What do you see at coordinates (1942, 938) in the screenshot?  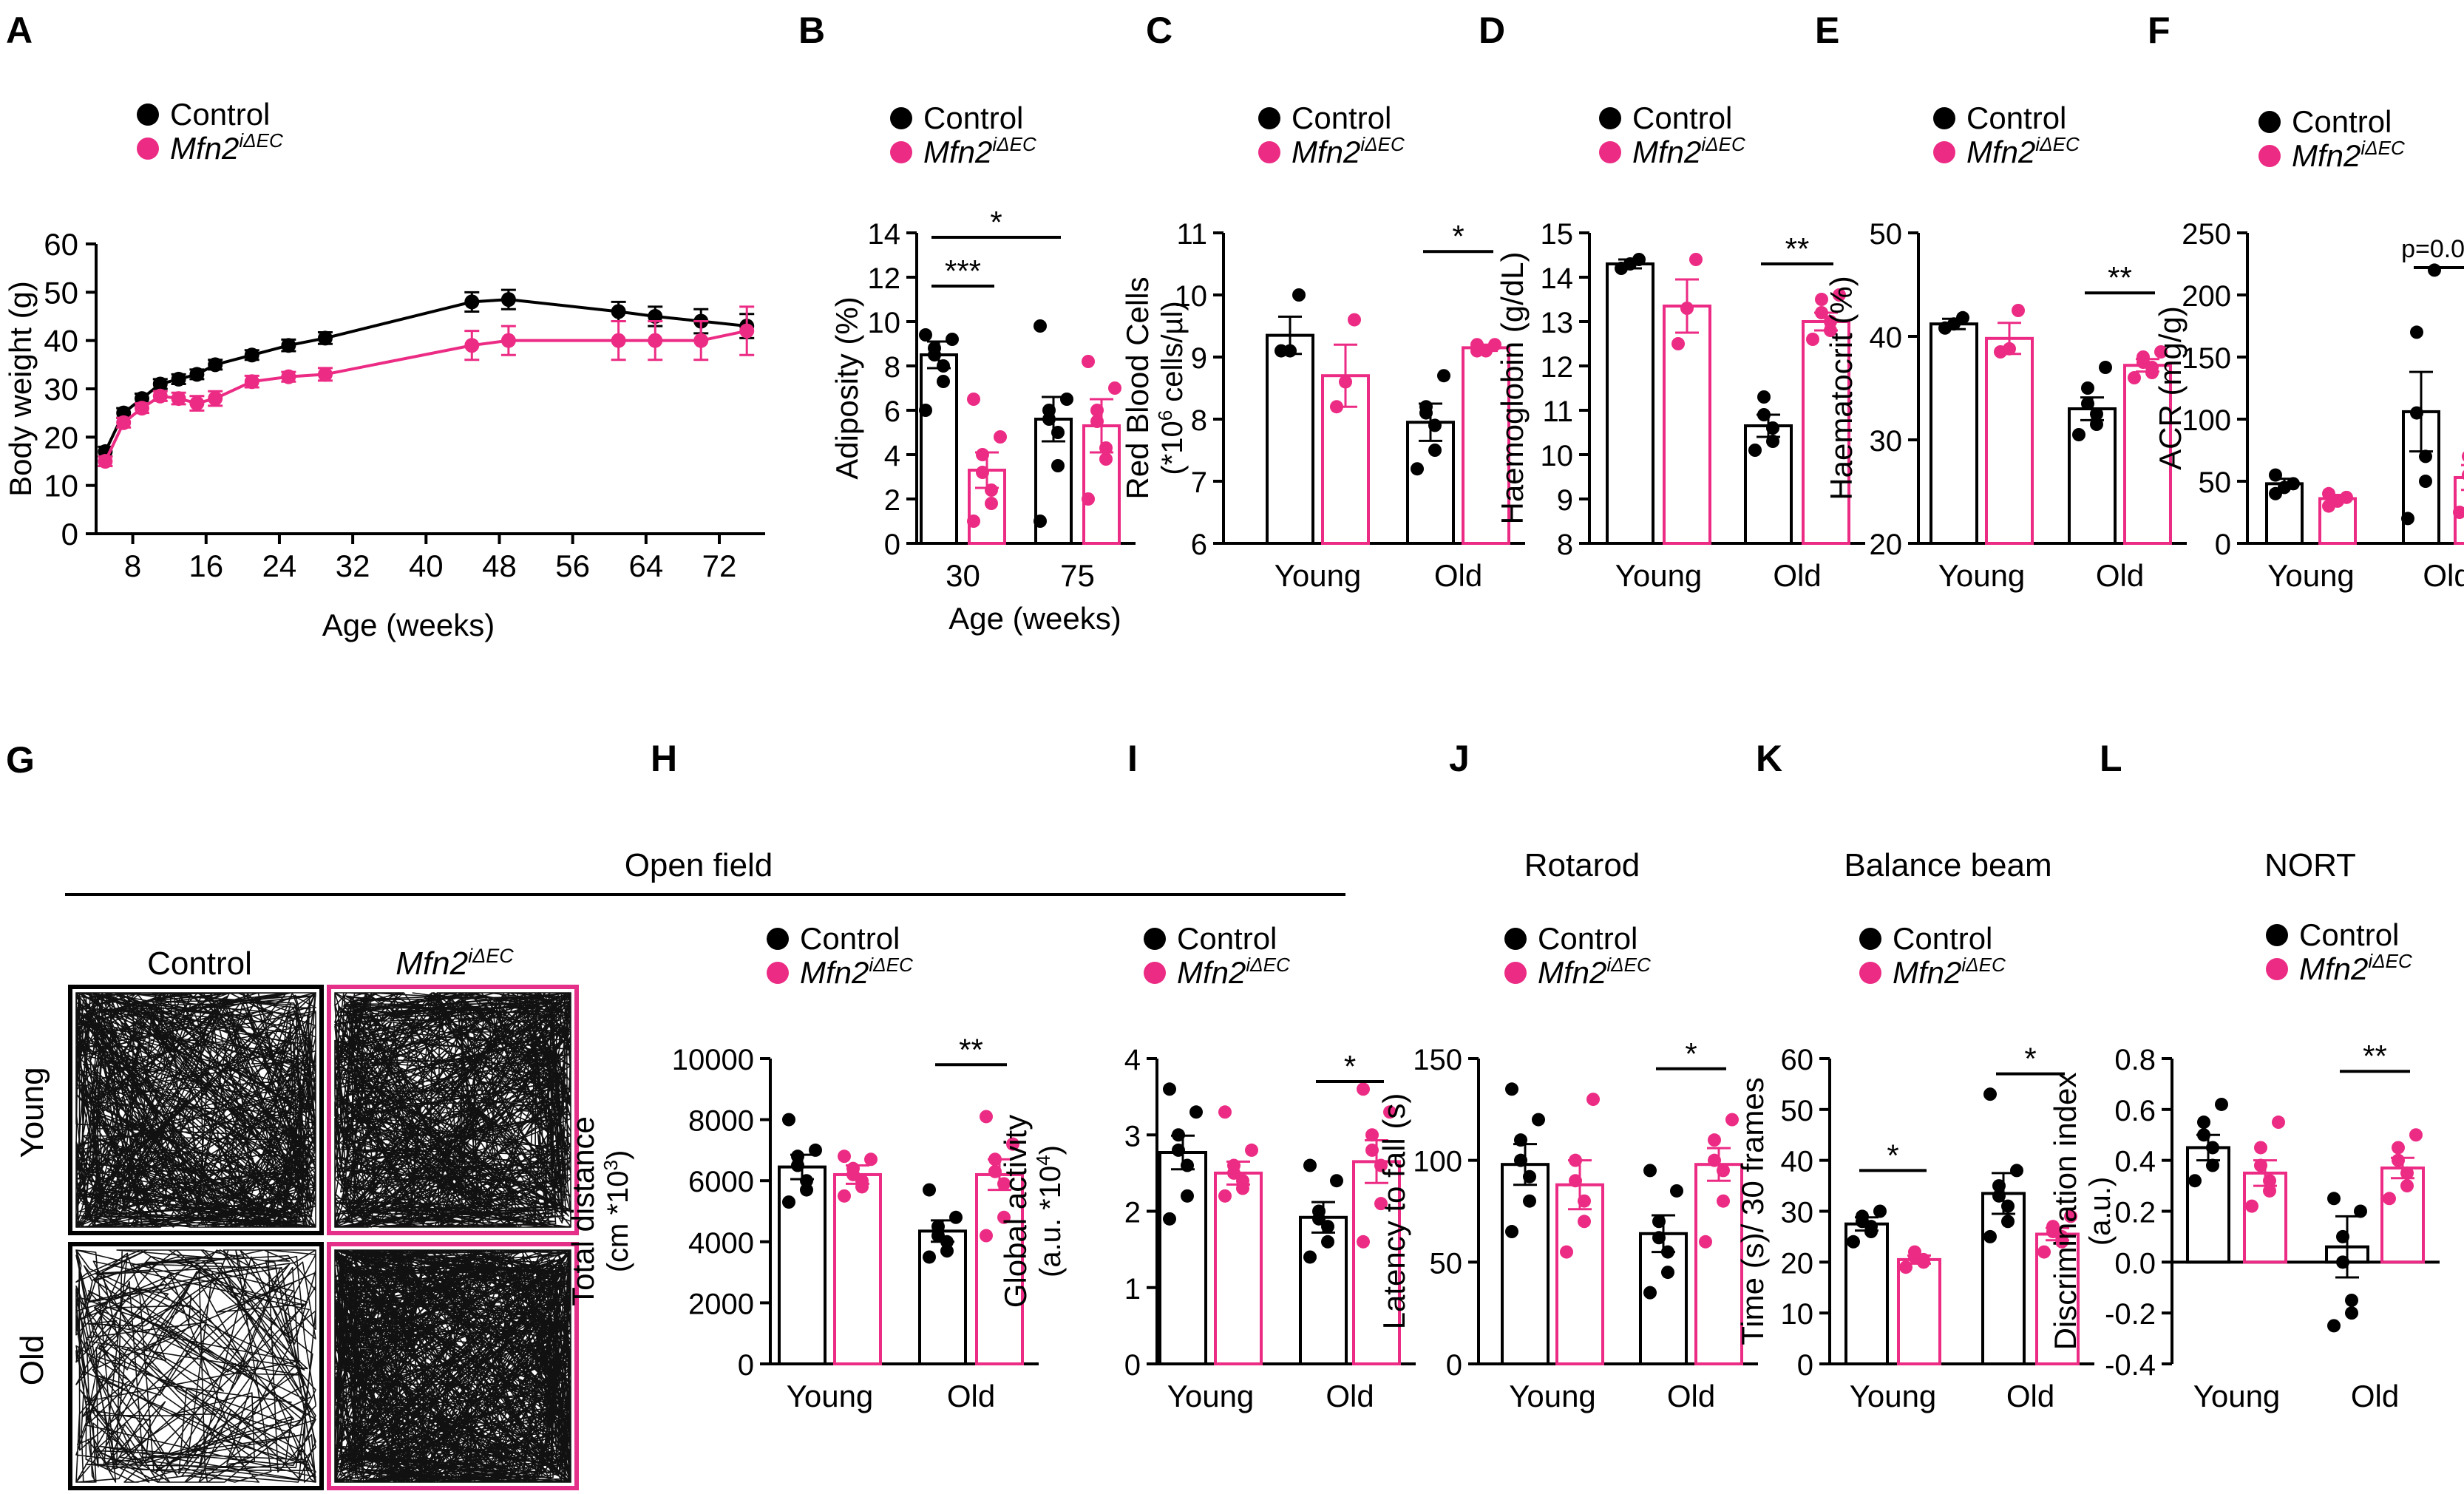 I see `k-legend-control-label: Control` at bounding box center [1942, 938].